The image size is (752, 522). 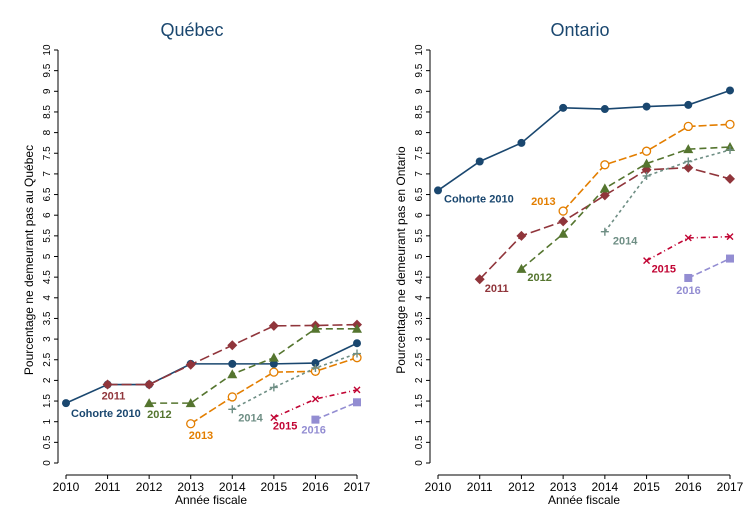 I want to click on series-label: 2013, so click(x=543, y=202).